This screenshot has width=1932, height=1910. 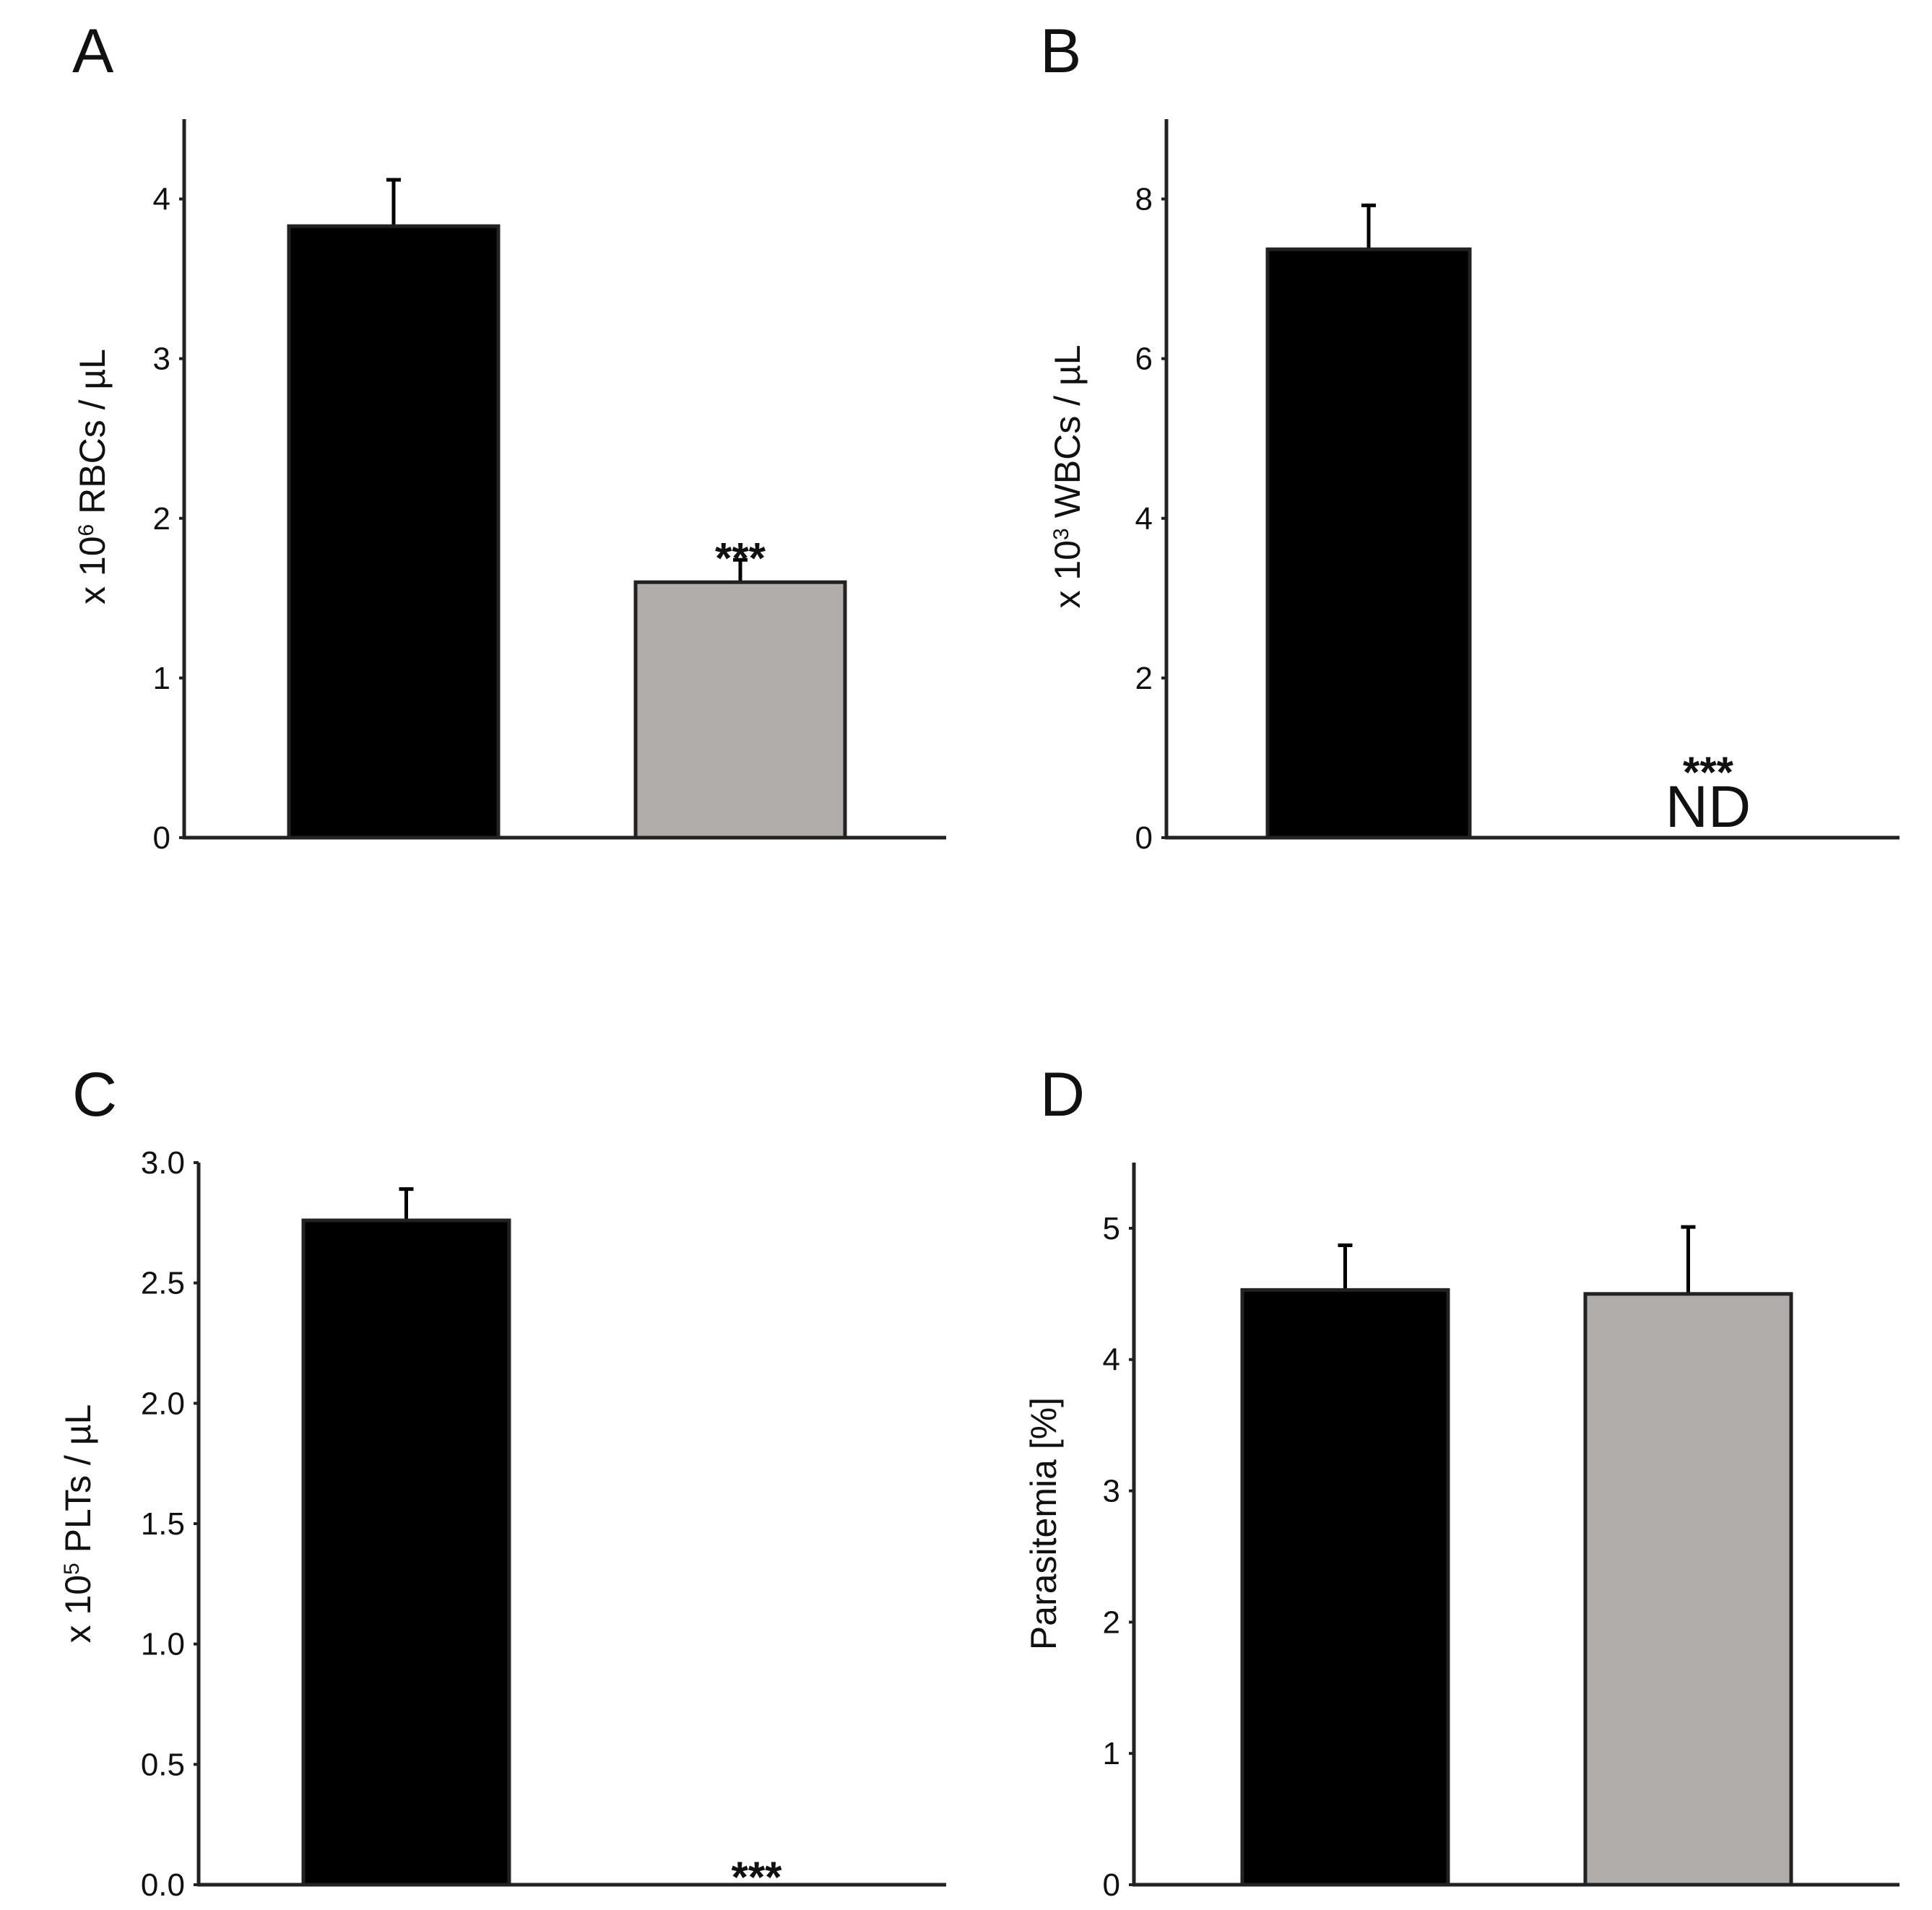 I want to click on panel-c-y-tick-label: 2.5, so click(x=163, y=1283).